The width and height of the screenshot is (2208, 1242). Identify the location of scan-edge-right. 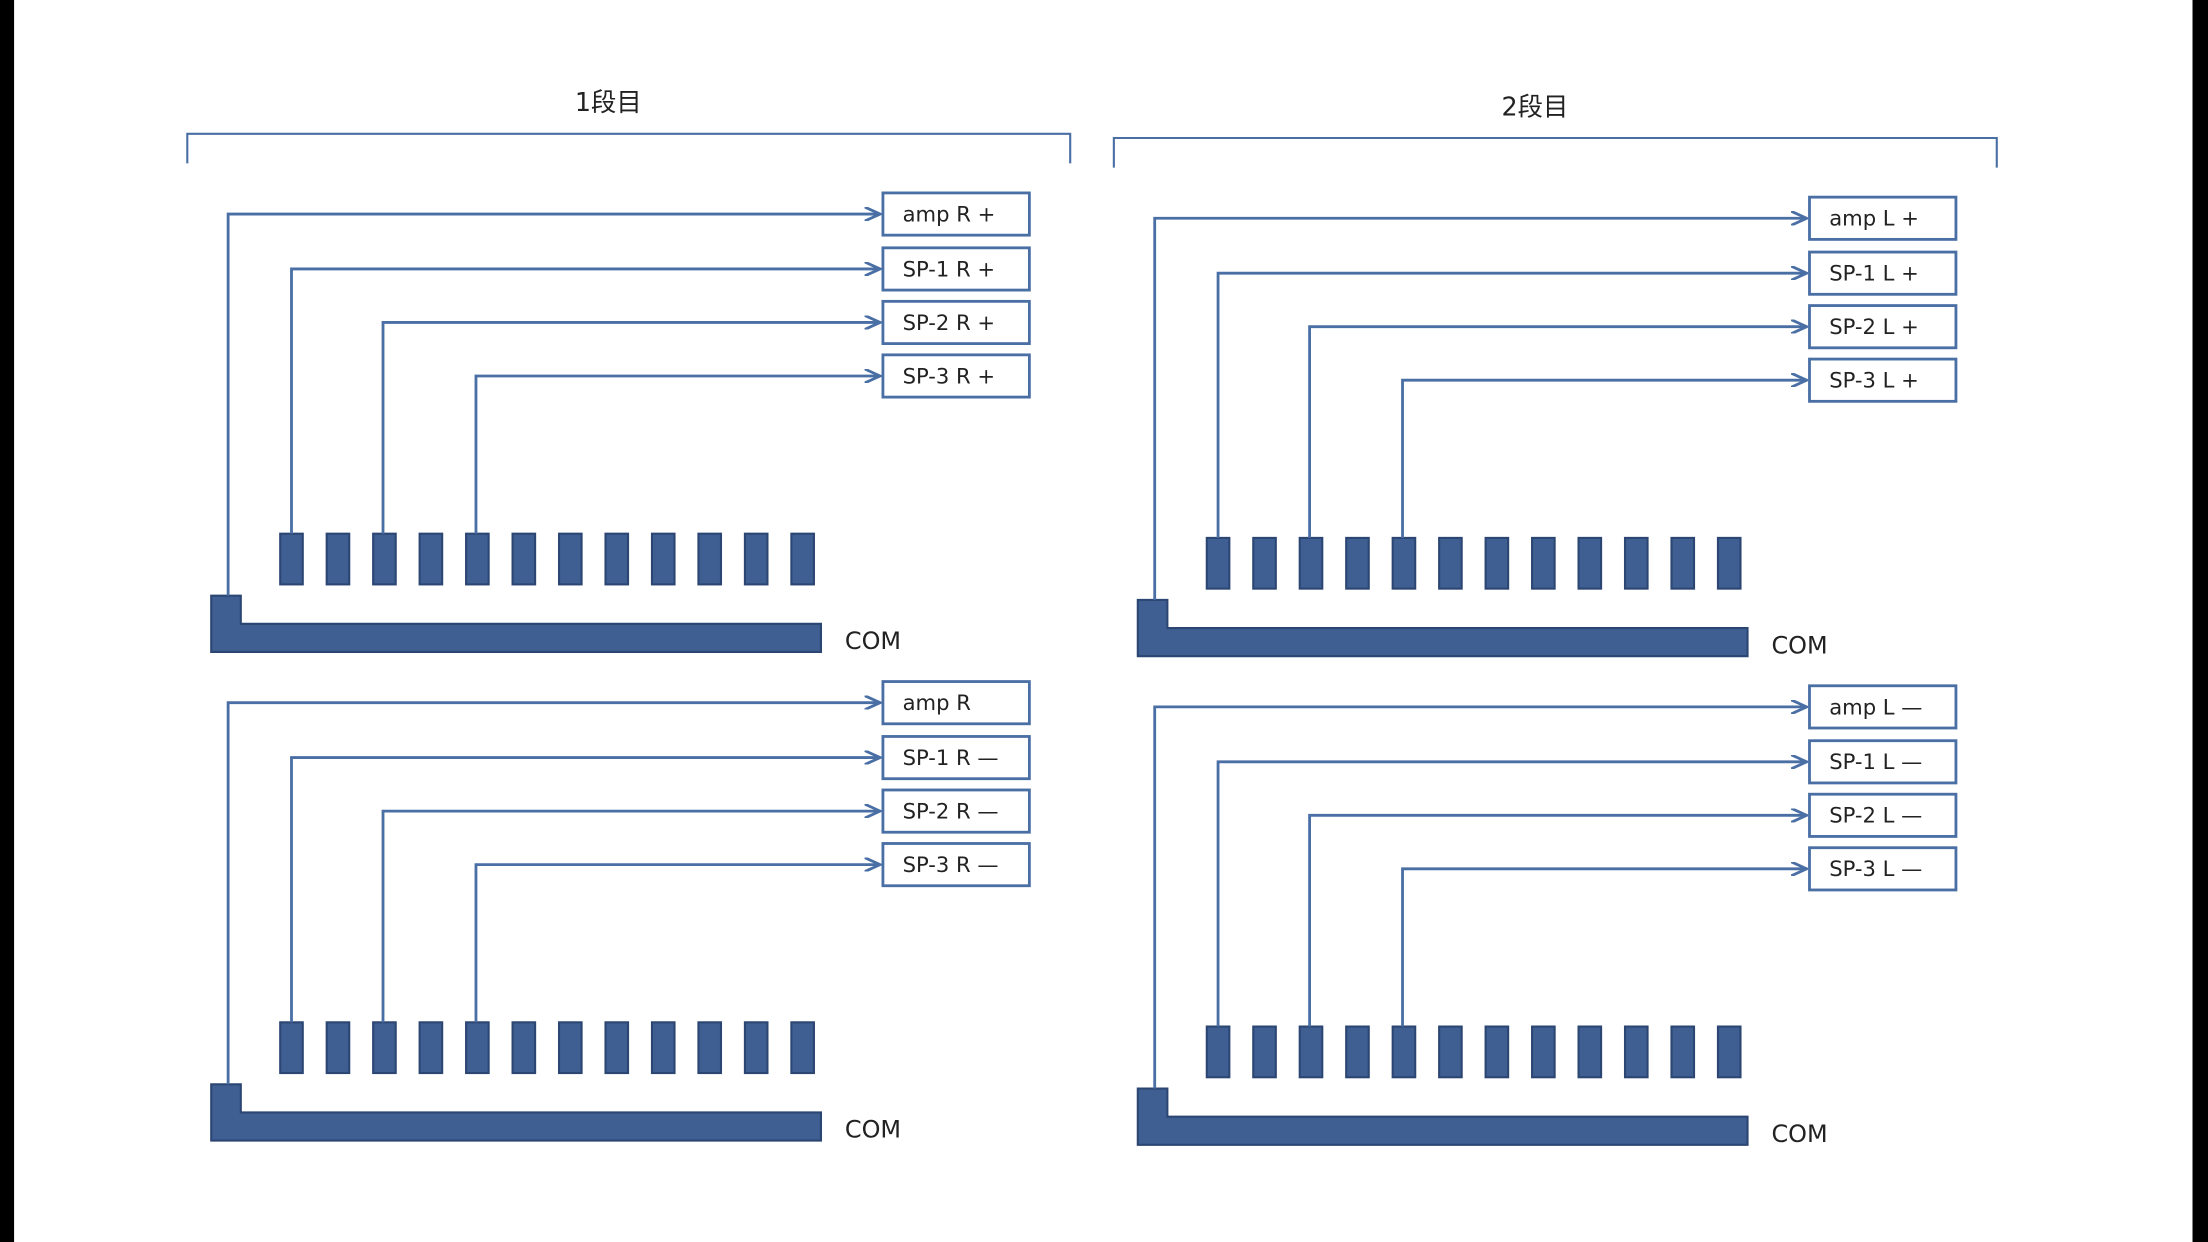
(2200, 621).